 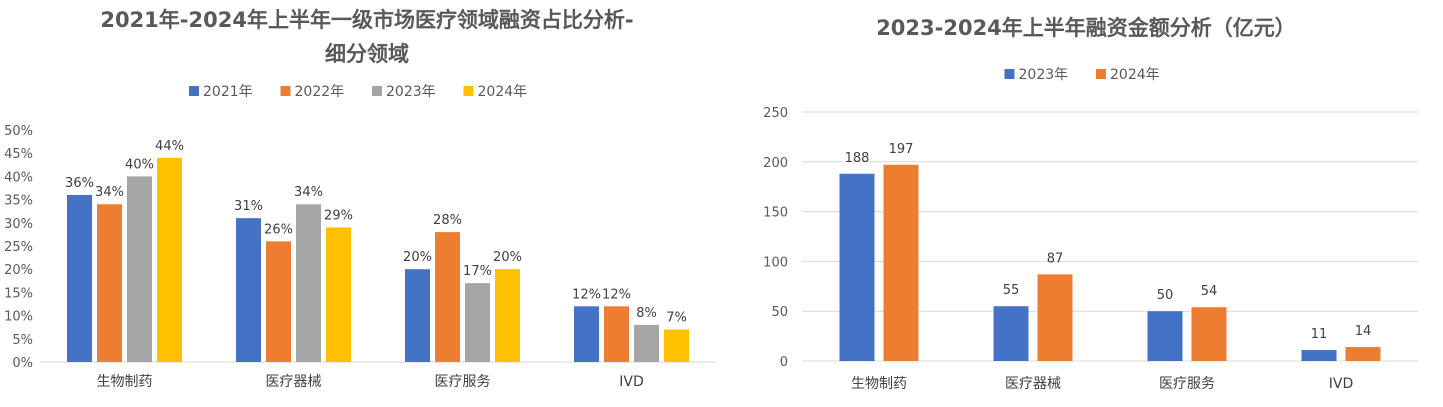 What do you see at coordinates (1363, 331) in the screenshot?
I see `chart-1-data-label-1-3: 14` at bounding box center [1363, 331].